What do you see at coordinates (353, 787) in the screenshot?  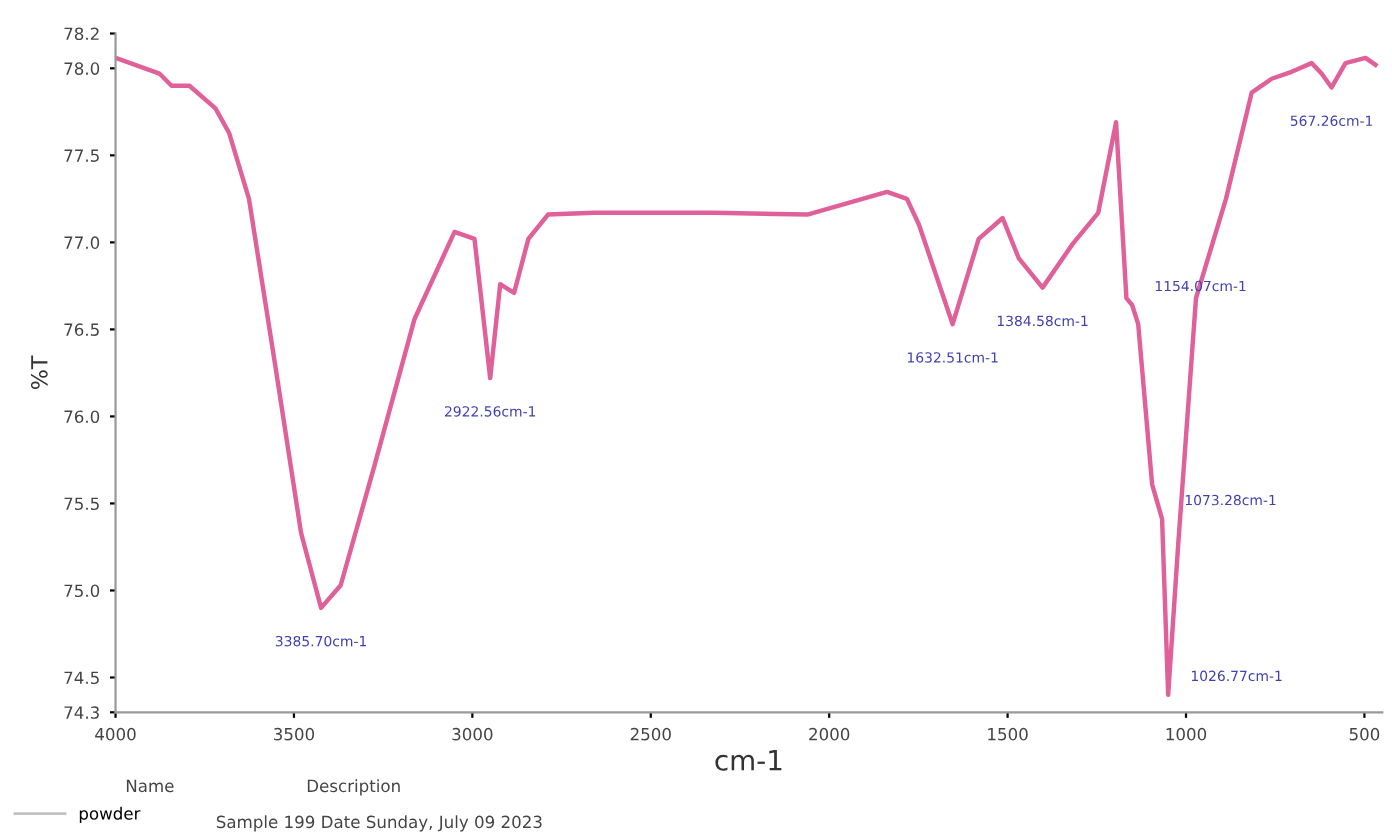 I see `text: Description` at bounding box center [353, 787].